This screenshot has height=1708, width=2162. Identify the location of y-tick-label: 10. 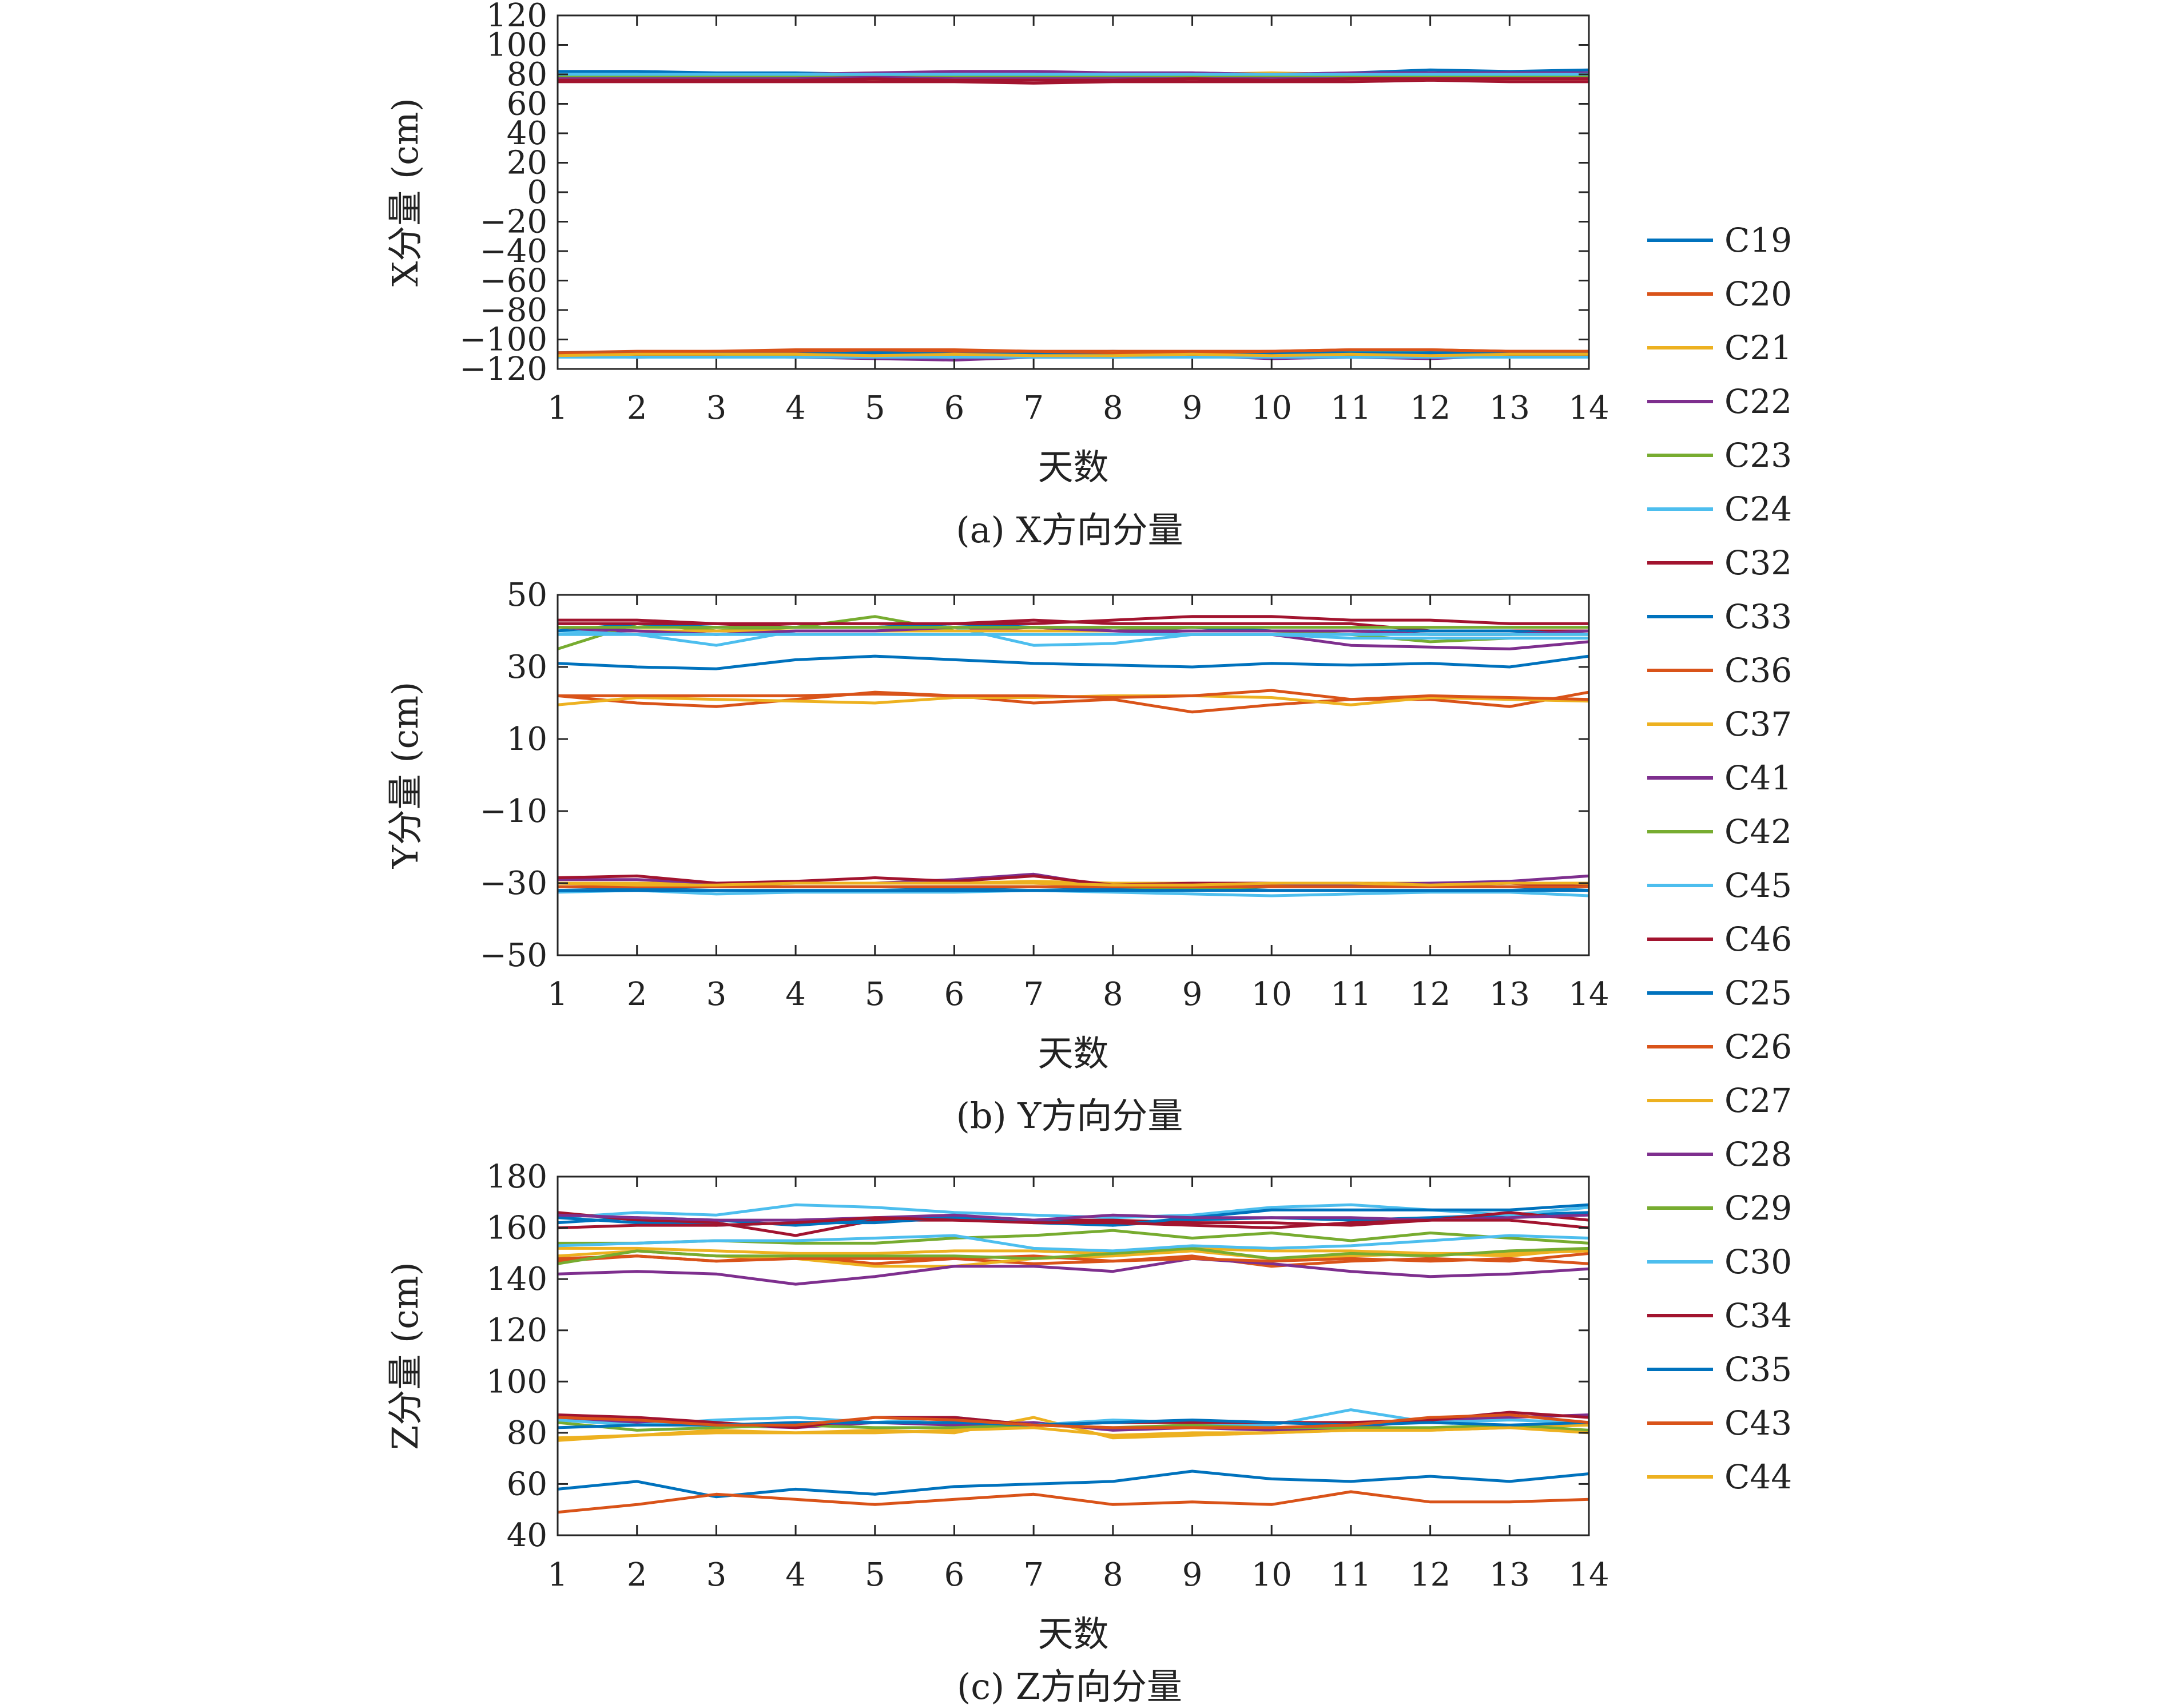
(527, 739).